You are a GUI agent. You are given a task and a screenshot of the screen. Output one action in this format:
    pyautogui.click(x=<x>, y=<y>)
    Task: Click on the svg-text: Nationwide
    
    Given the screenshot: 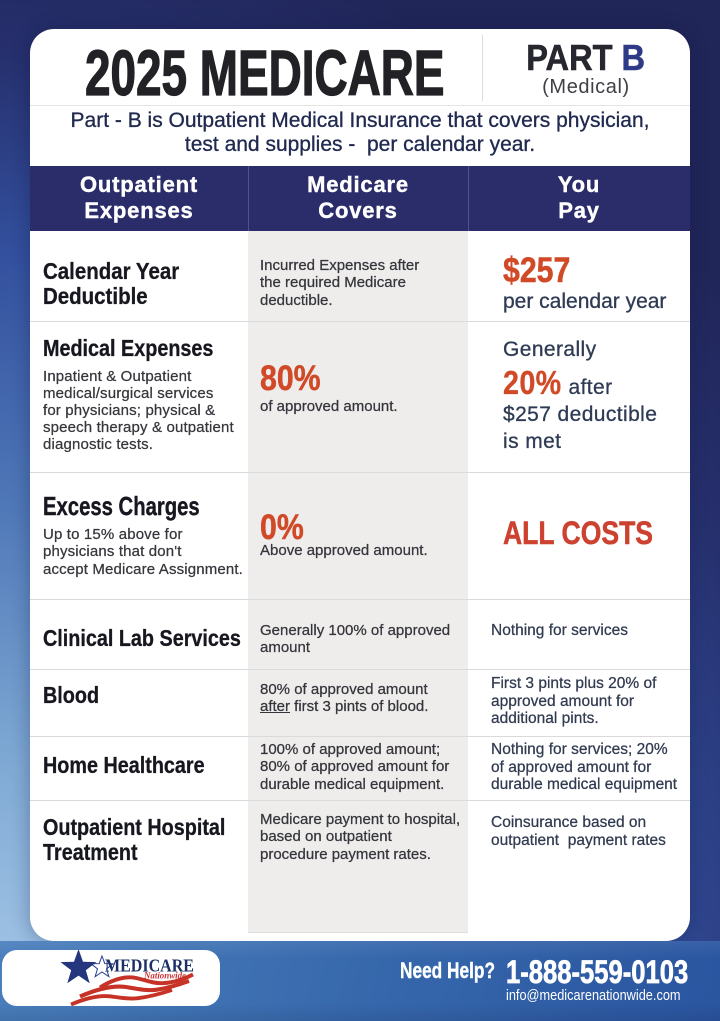 What is the action you would take?
    pyautogui.click(x=164, y=976)
    